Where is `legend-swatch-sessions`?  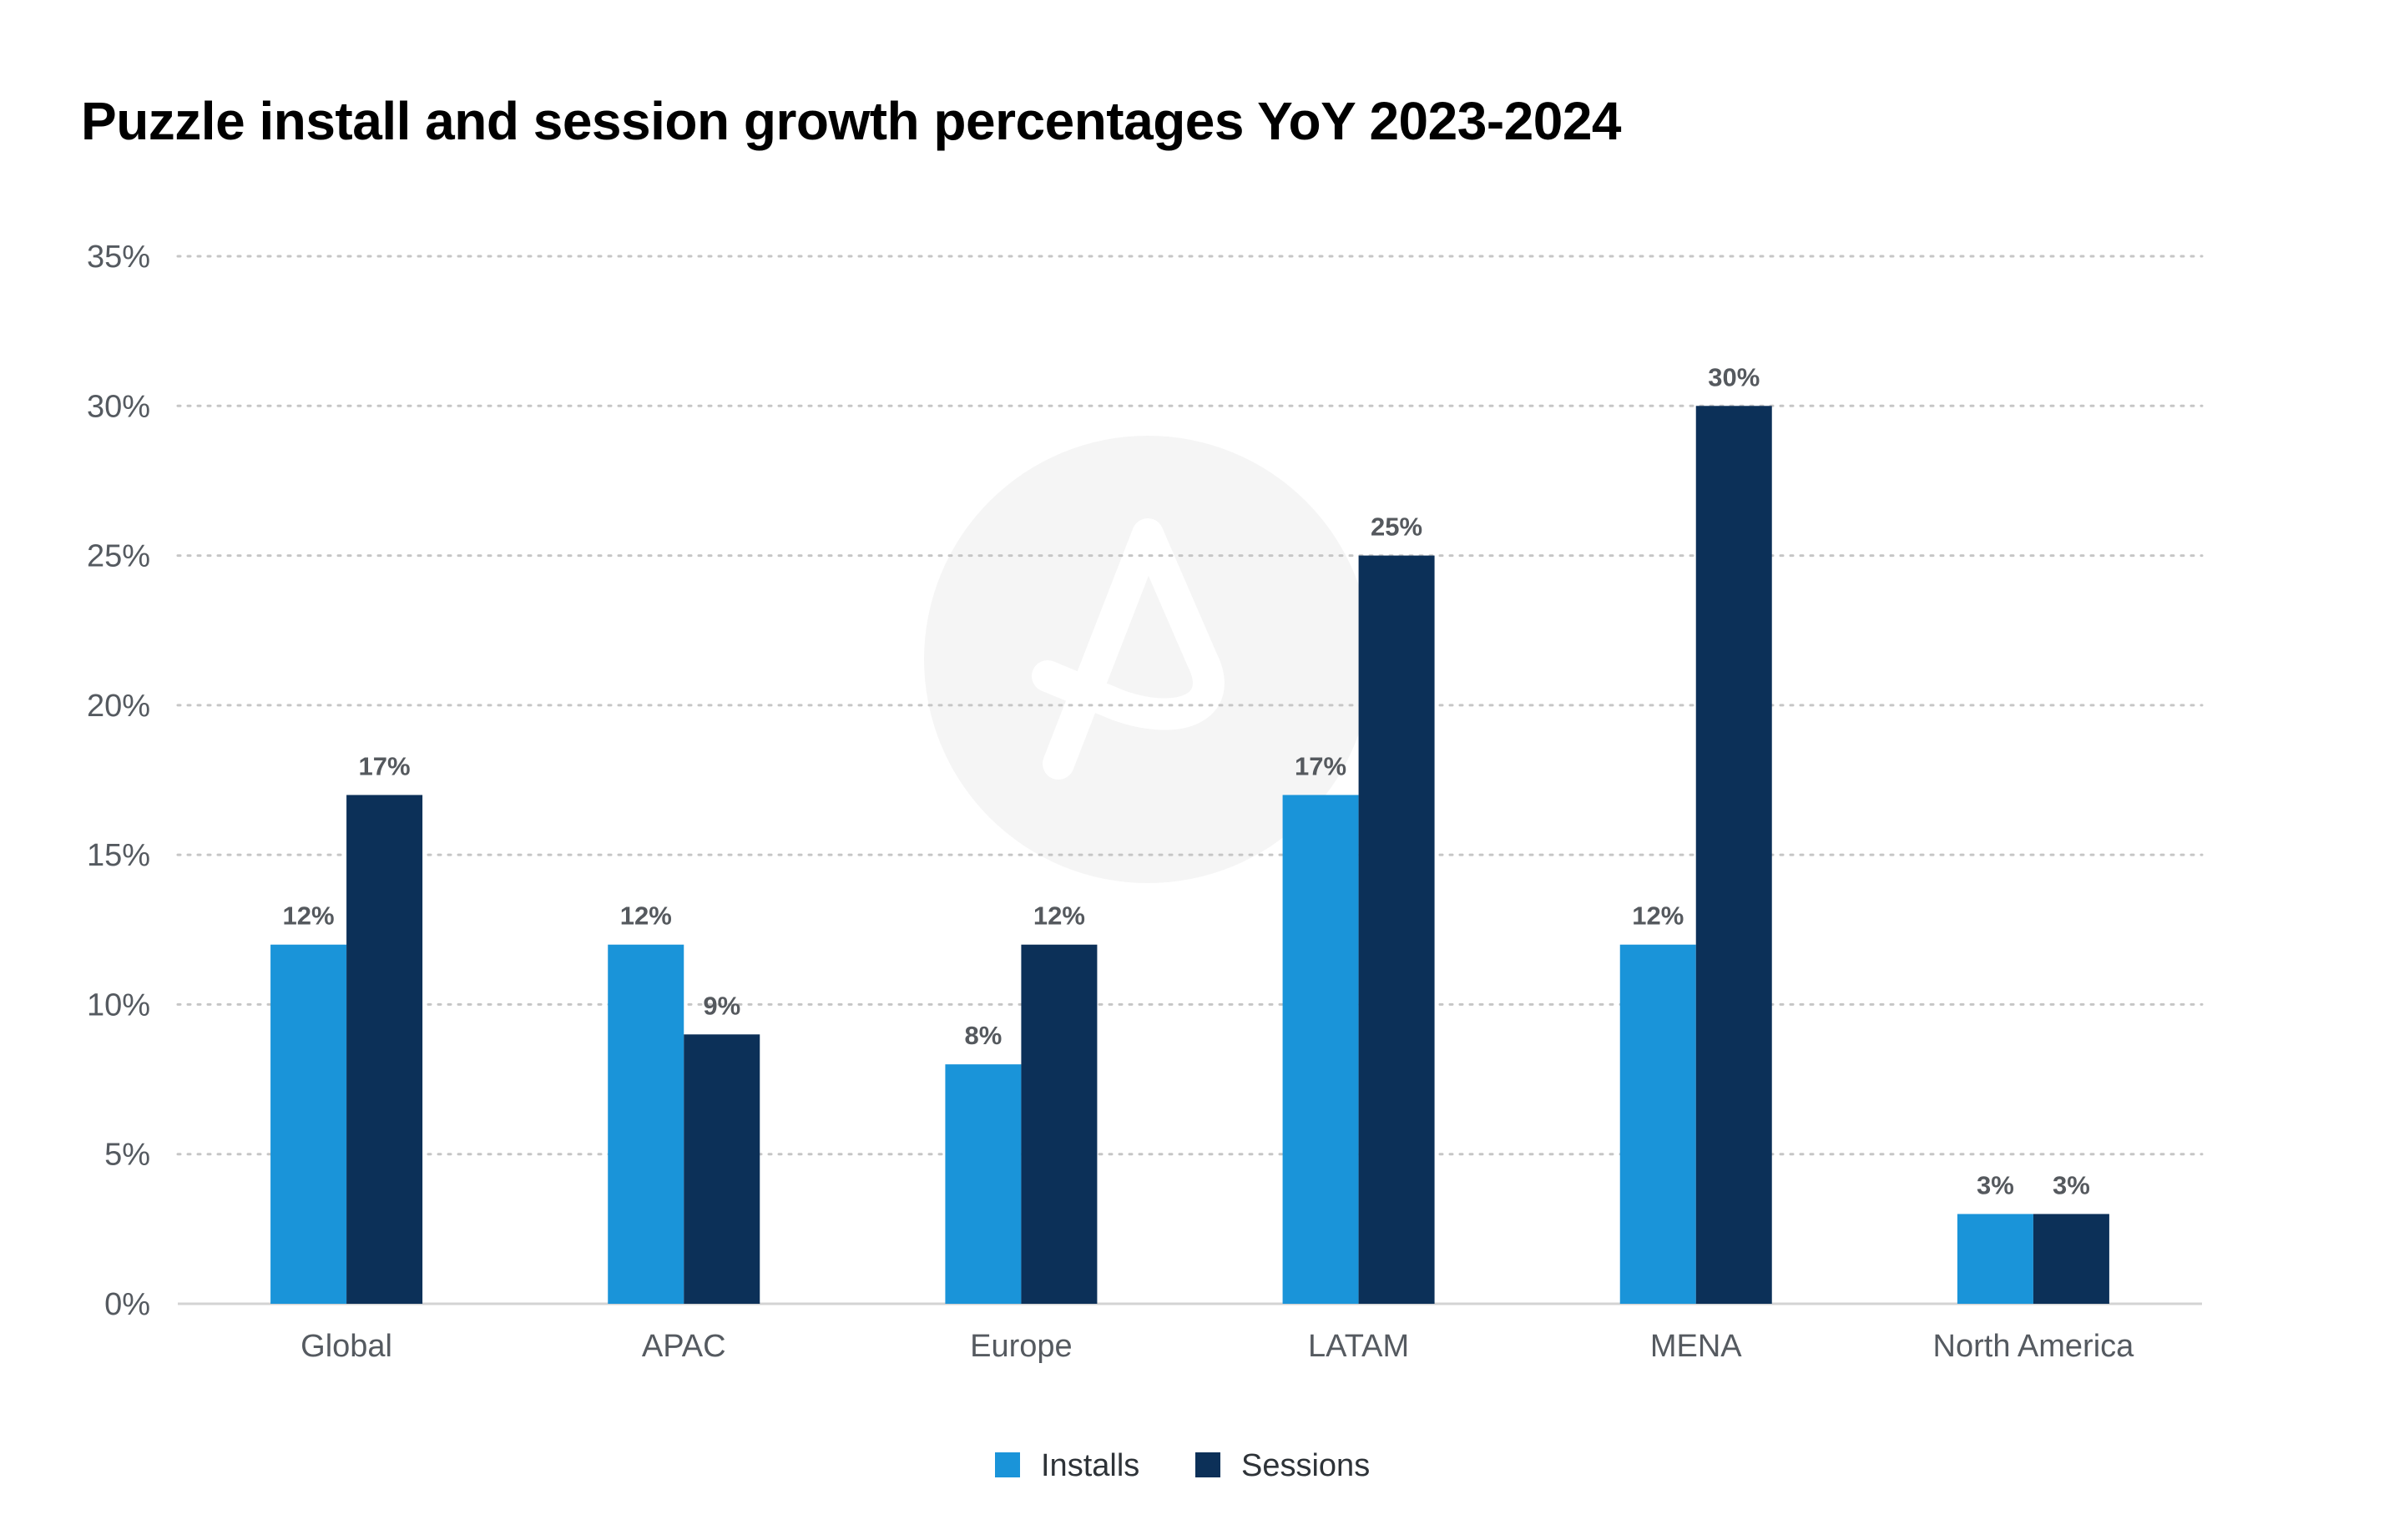
legend-swatch-sessions is located at coordinates (1207, 1464).